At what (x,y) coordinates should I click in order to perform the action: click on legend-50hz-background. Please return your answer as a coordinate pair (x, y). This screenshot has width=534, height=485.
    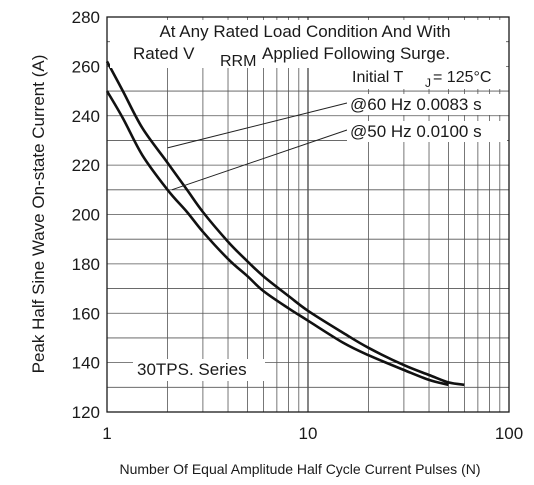
    Looking at the image, I should click on (427, 131).